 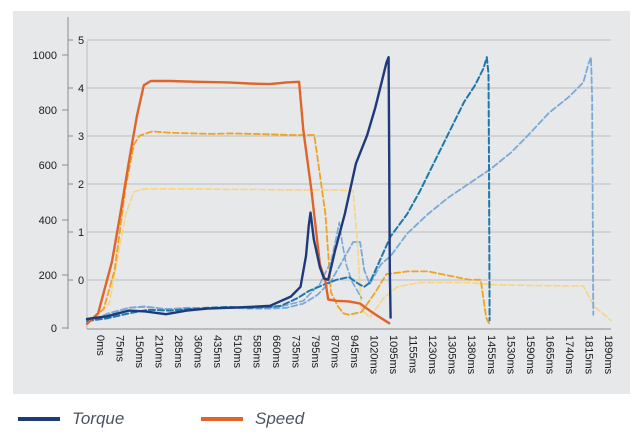 I want to click on left-axis-tick-label: 0, so click(x=54, y=329).